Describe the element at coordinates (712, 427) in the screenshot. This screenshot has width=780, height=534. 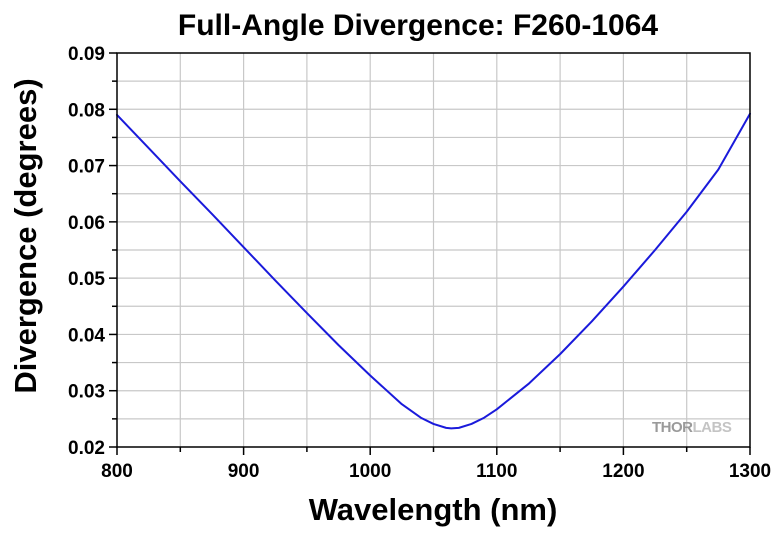
I see `logo-text-labs: LABS` at that location.